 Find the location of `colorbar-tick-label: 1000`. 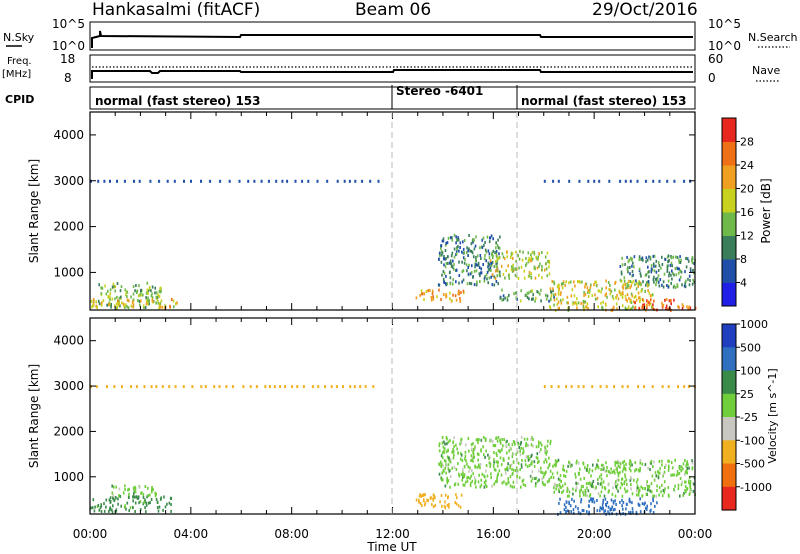

colorbar-tick-label: 1000 is located at coordinates (754, 324).